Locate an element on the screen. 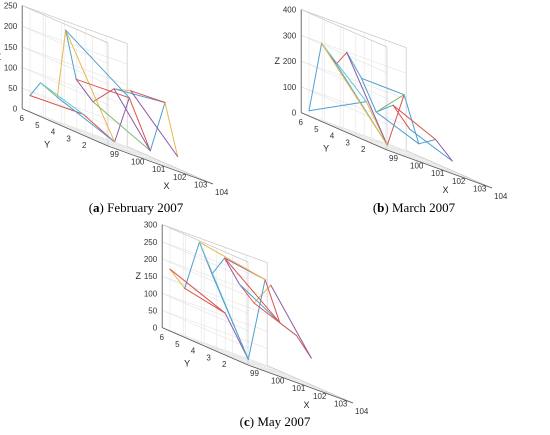 This screenshot has width=550, height=435. y-tick-label: 2 is located at coordinates (224, 364).